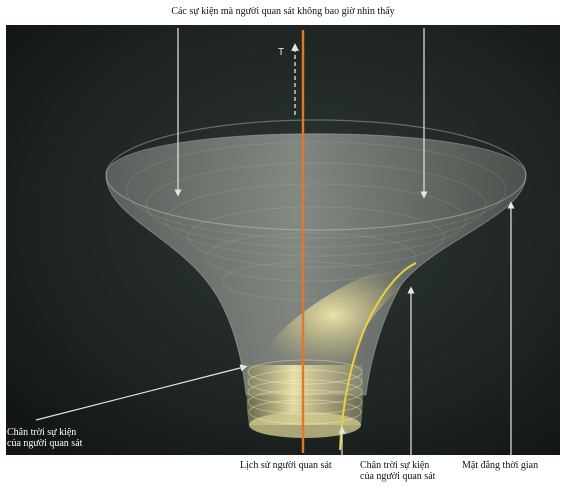 This screenshot has width=566, height=493. I want to click on caption-bottom-horizon-line-2: của người quan sát, so click(398, 476).